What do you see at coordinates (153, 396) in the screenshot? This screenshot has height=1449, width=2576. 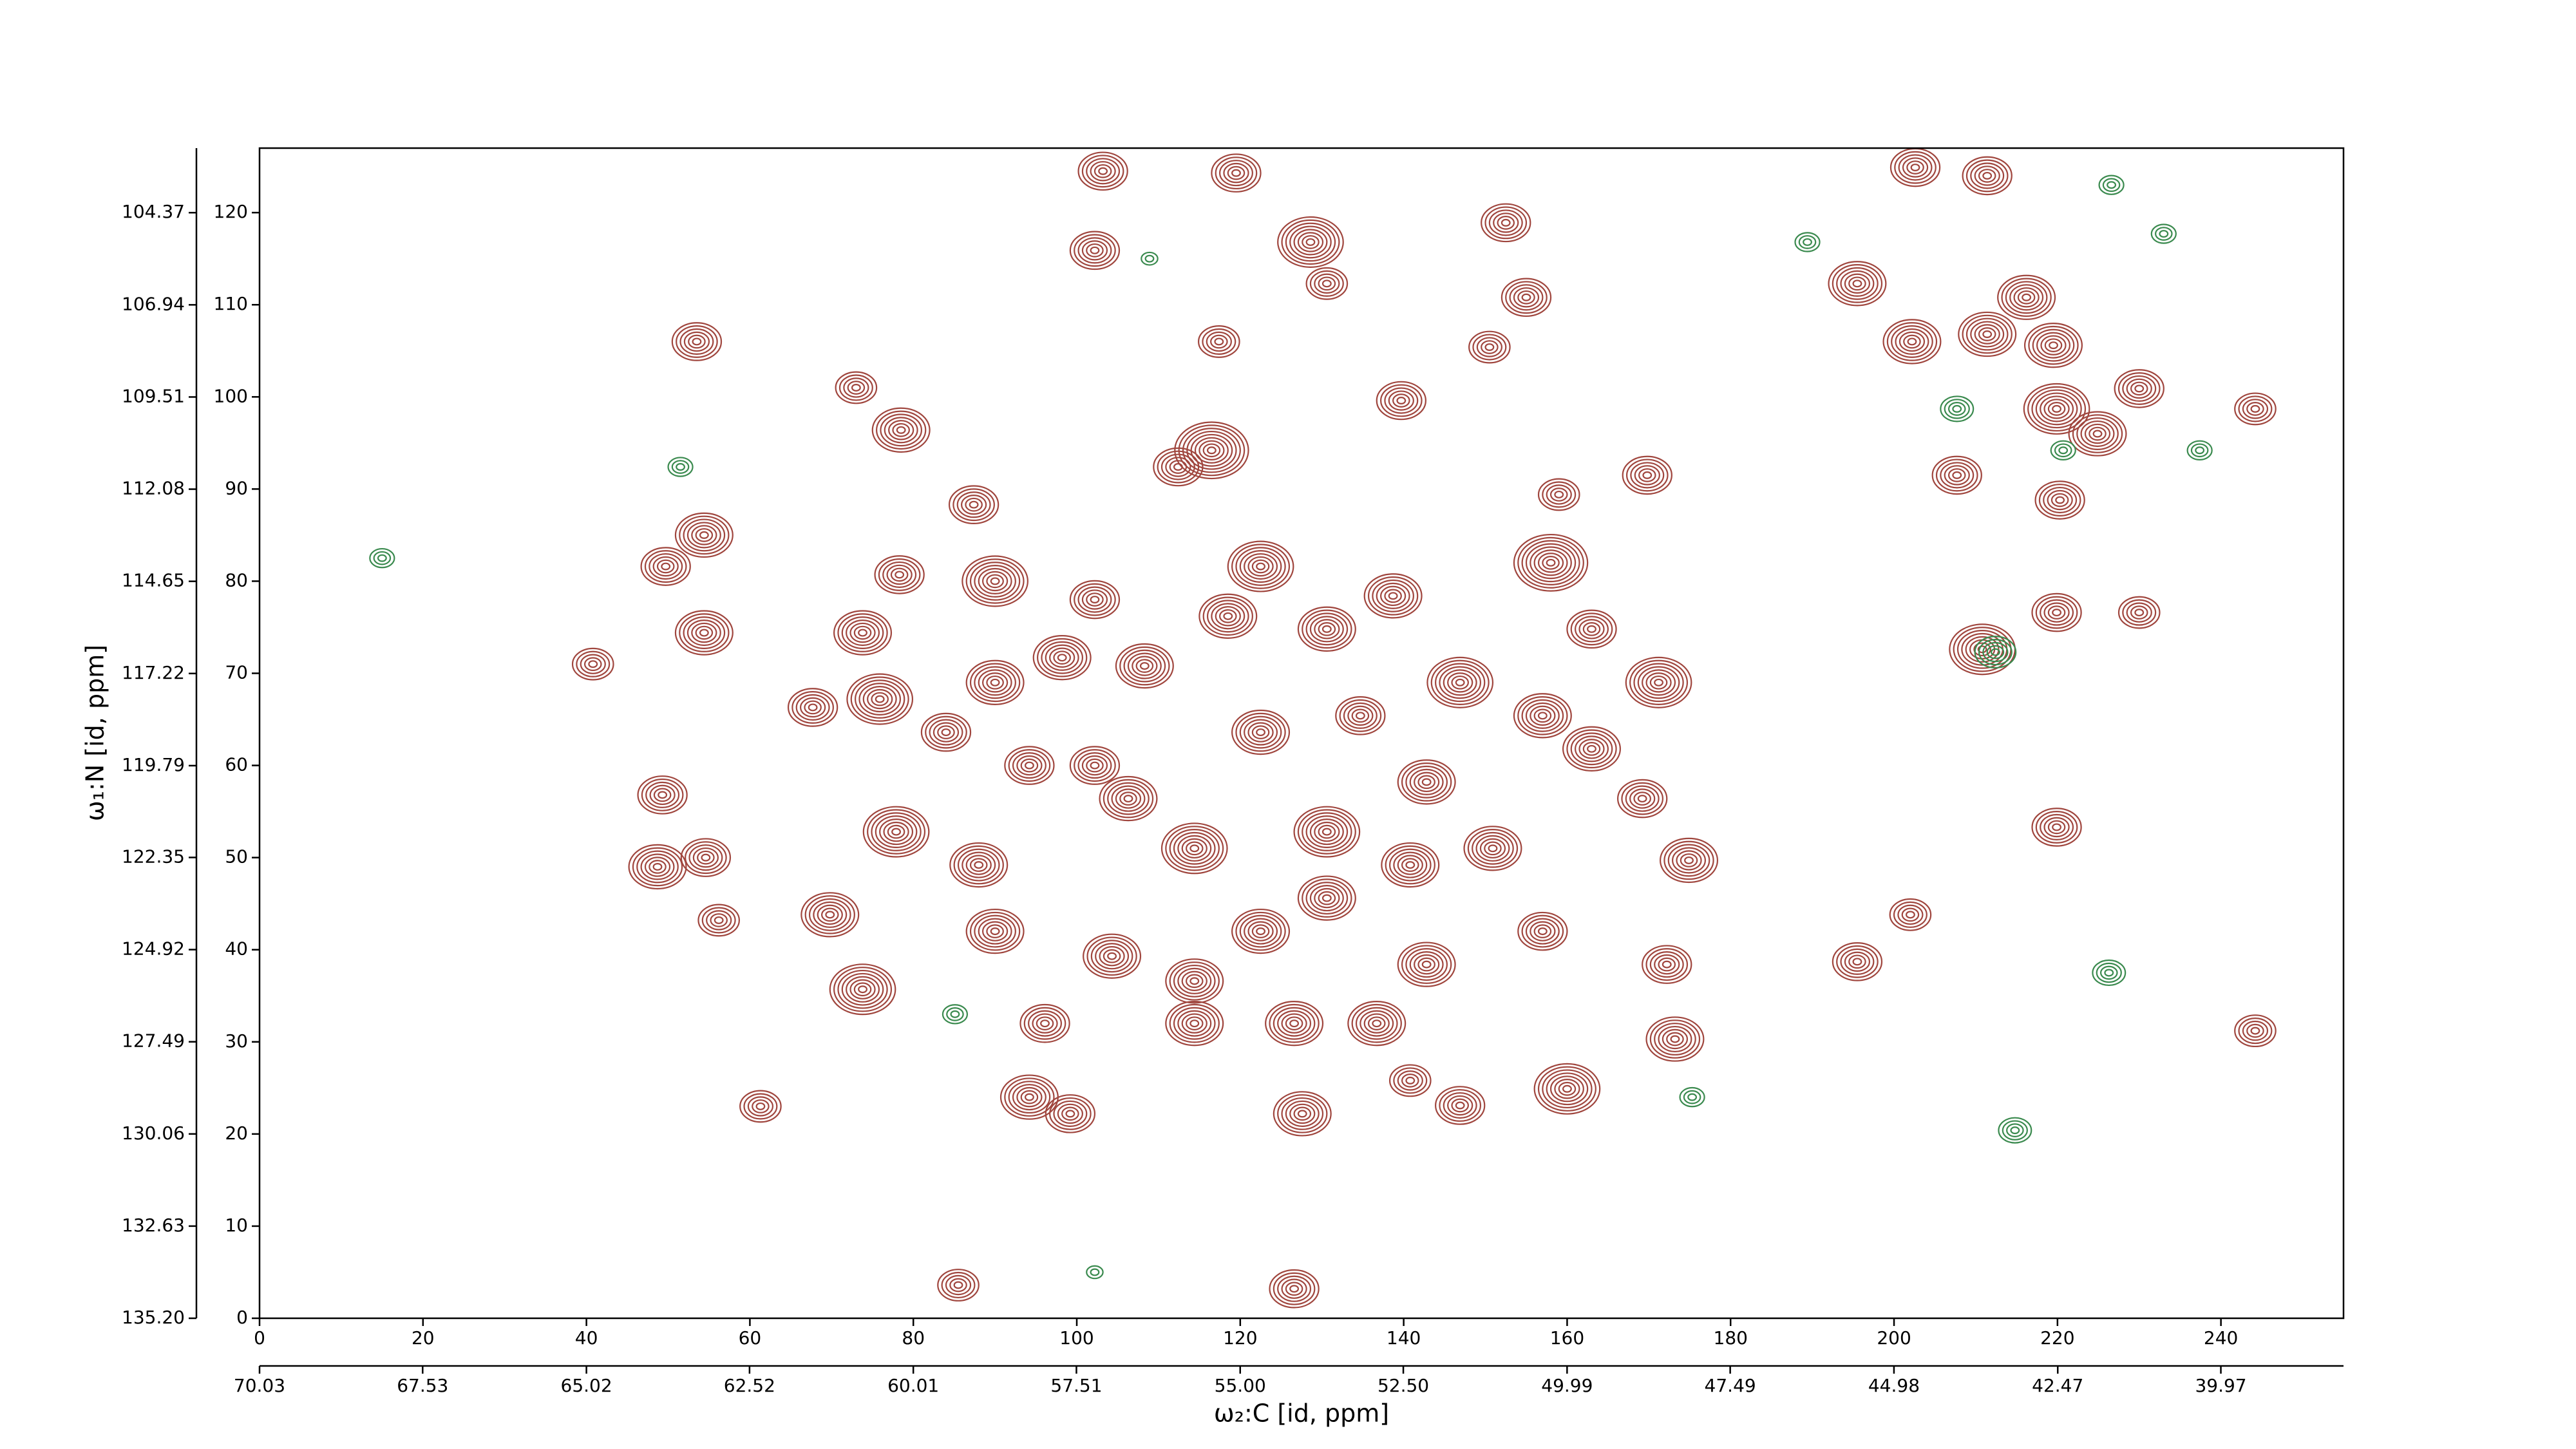 I see `y2-tick-label: 109.51` at bounding box center [153, 396].